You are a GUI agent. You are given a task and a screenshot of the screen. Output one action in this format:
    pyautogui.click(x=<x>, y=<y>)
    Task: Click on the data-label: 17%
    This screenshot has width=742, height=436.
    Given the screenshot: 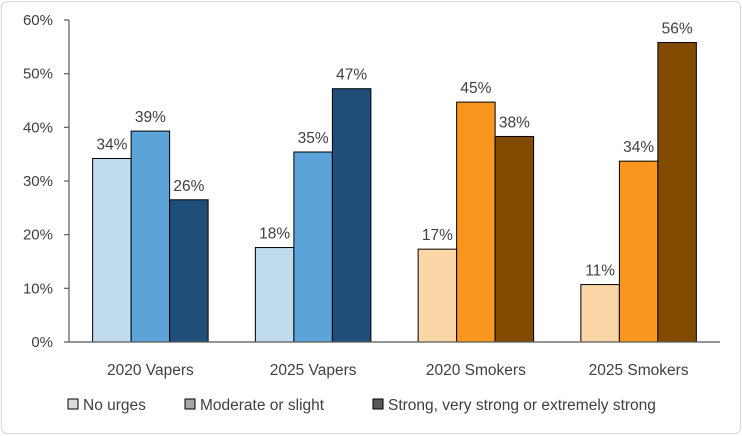 What is the action you would take?
    pyautogui.click(x=437, y=235)
    